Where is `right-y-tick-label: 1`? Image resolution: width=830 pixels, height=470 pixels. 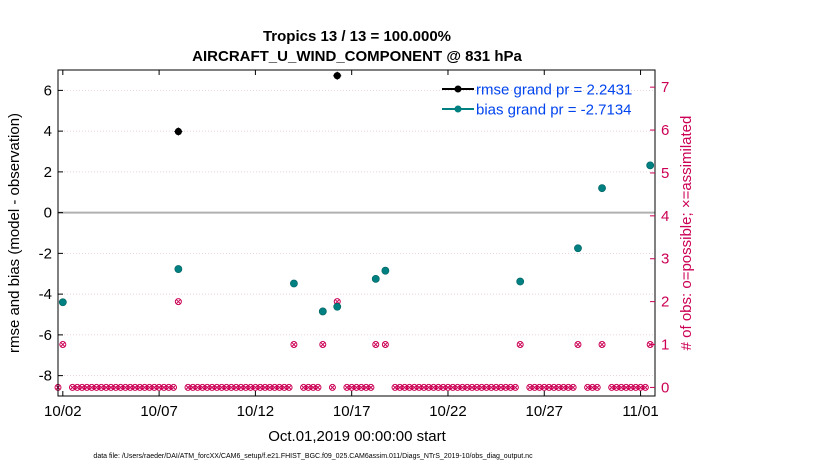 right-y-tick-label: 1 is located at coordinates (665, 345).